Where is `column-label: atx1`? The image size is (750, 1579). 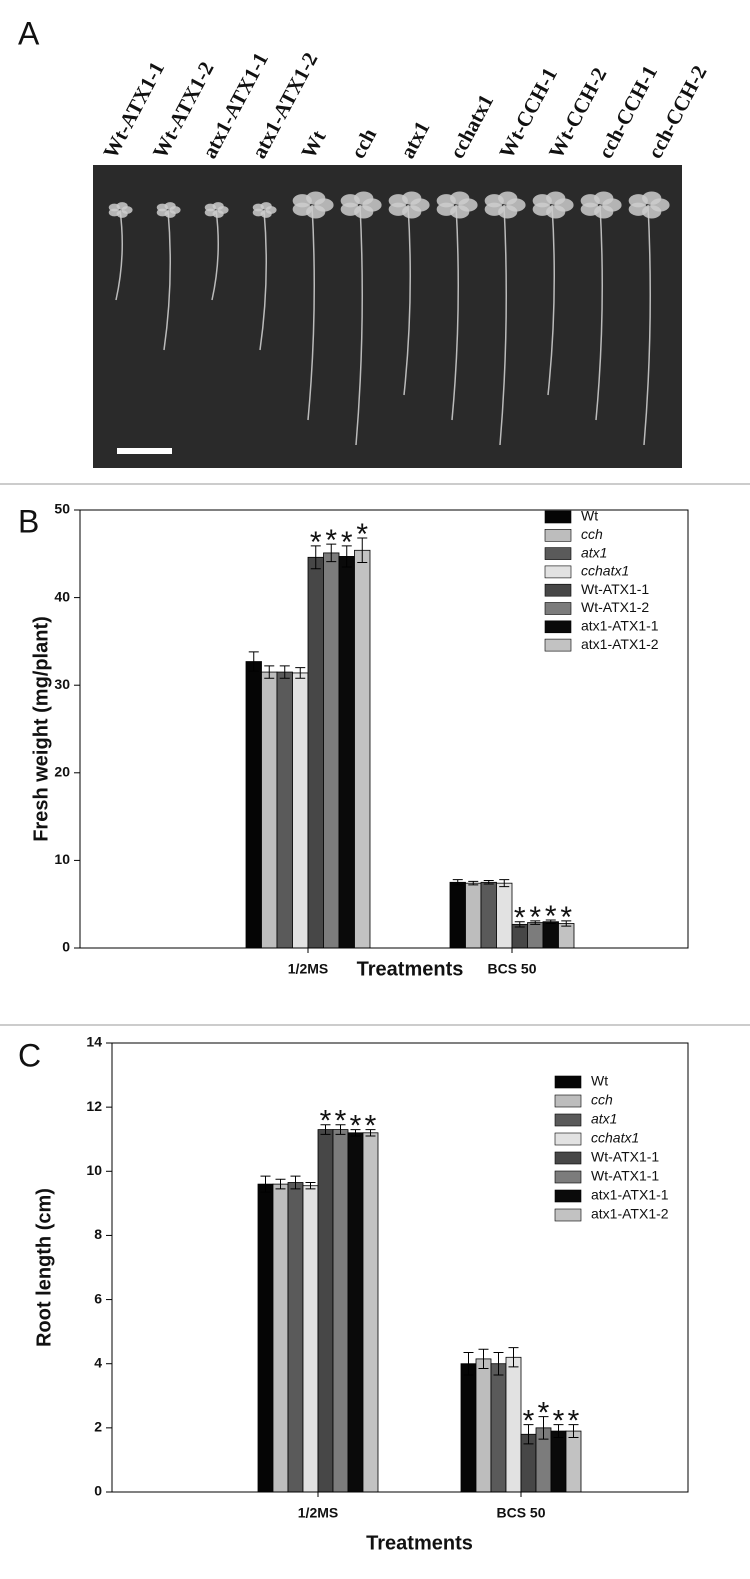 column-label: atx1 is located at coordinates (414, 139).